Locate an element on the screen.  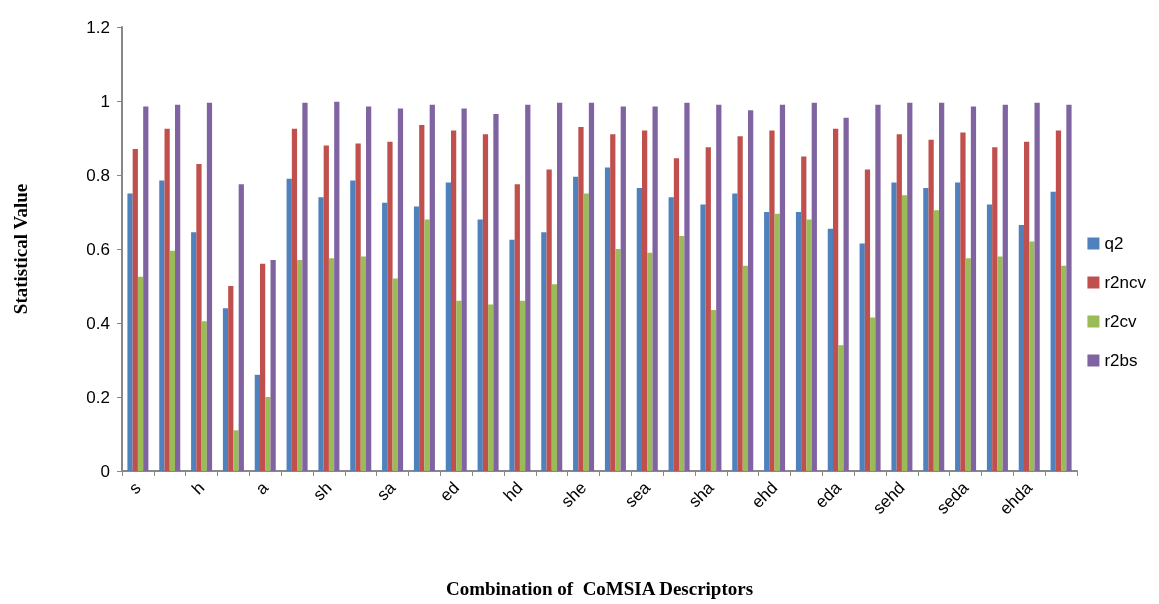
x-tick-label: sh is located at coordinates (322, 491).